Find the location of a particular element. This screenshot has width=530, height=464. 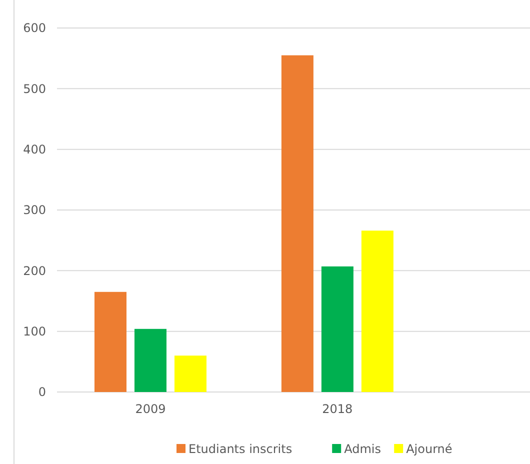

legend-label: Admis is located at coordinates (362, 449).